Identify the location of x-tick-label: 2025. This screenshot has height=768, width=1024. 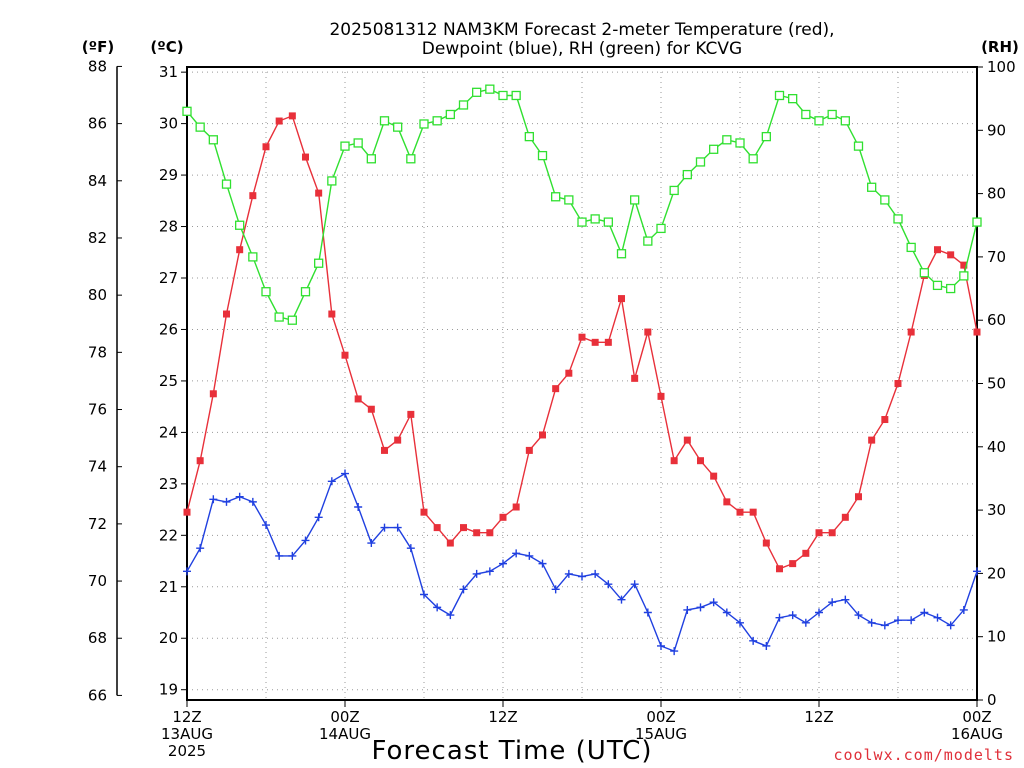
(187, 751).